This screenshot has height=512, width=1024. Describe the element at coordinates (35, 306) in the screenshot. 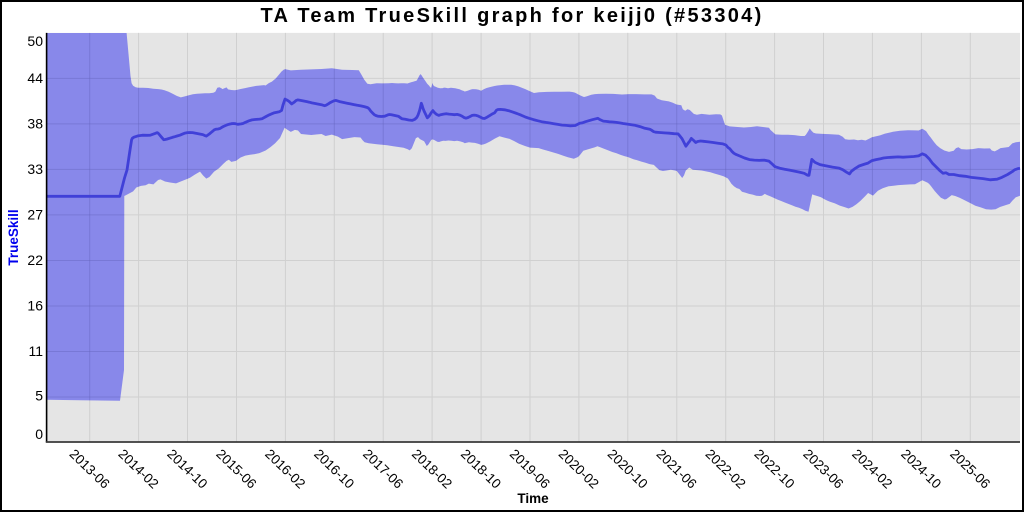

I see `svg-text: 16` at that location.